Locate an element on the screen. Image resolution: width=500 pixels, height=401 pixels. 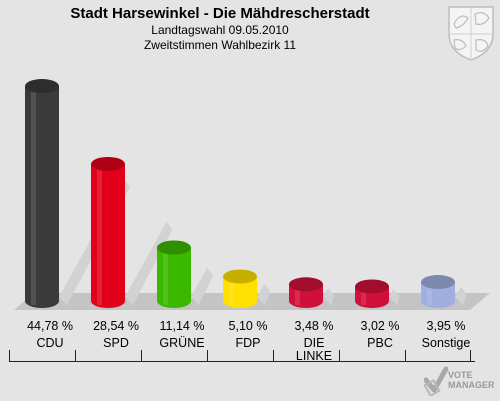
value-label: 44,78 % is located at coordinates (50, 326).